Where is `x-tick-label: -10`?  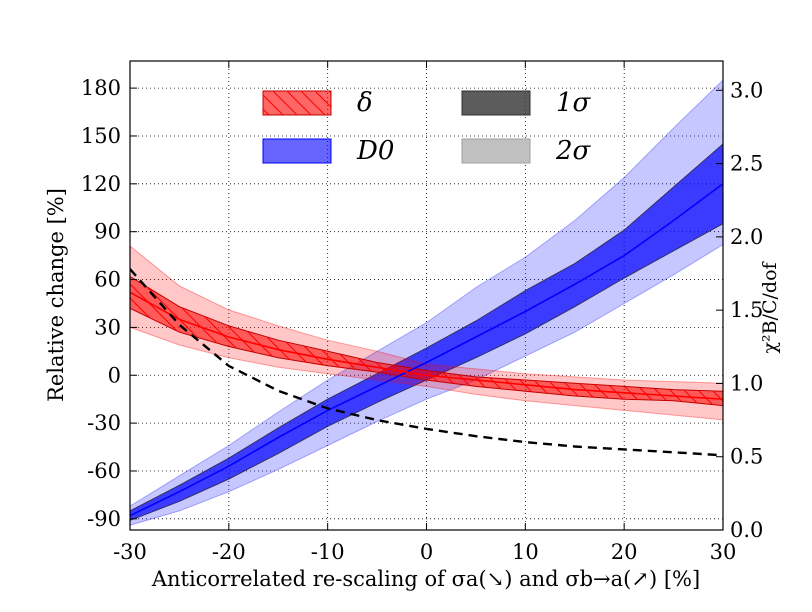 x-tick-label: -10 is located at coordinates (328, 552).